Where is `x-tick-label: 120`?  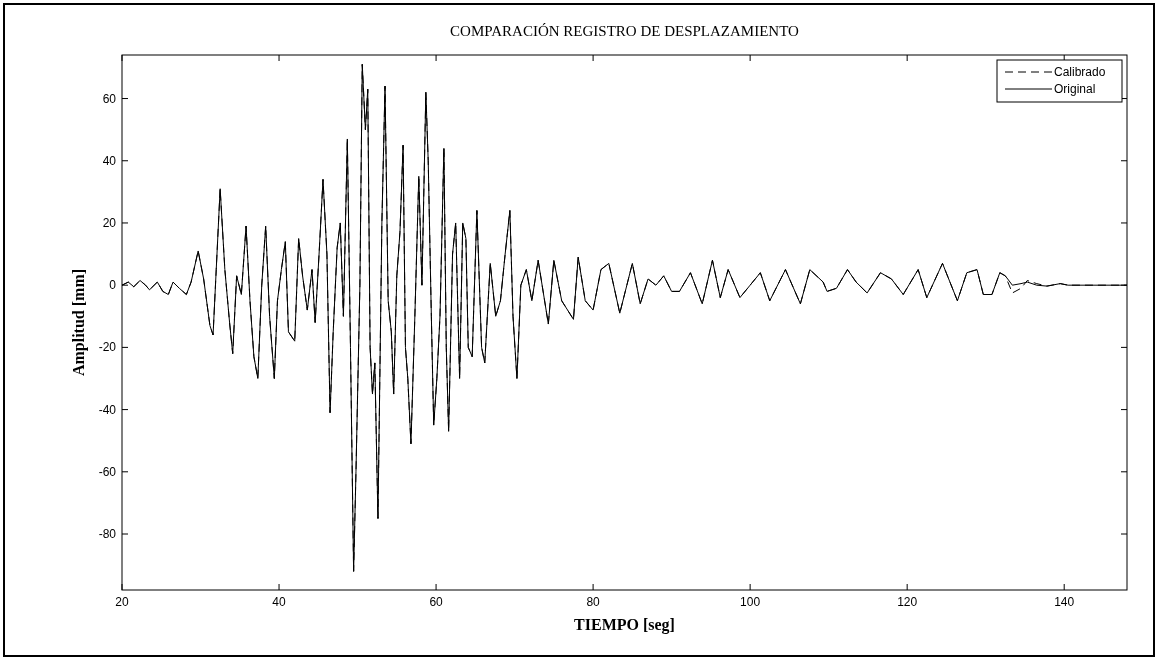
x-tick-label: 120 is located at coordinates (907, 602).